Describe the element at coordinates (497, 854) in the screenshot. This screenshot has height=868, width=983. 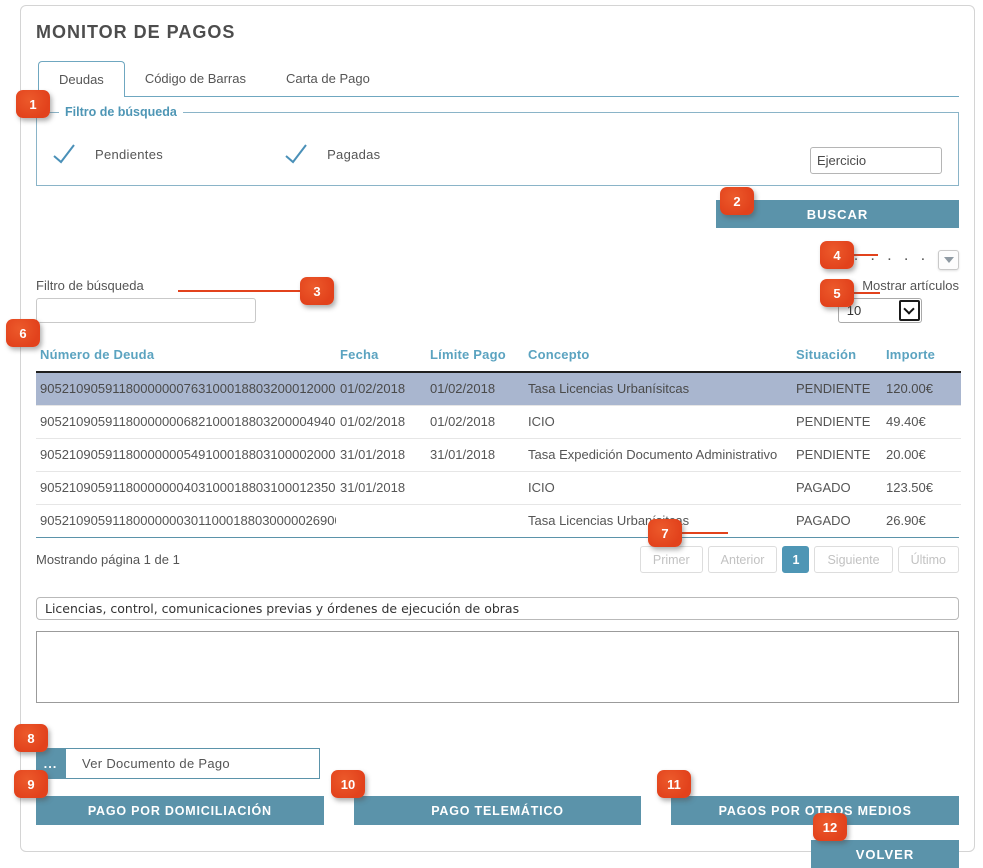
I see `volver-row: VOLVER` at that location.